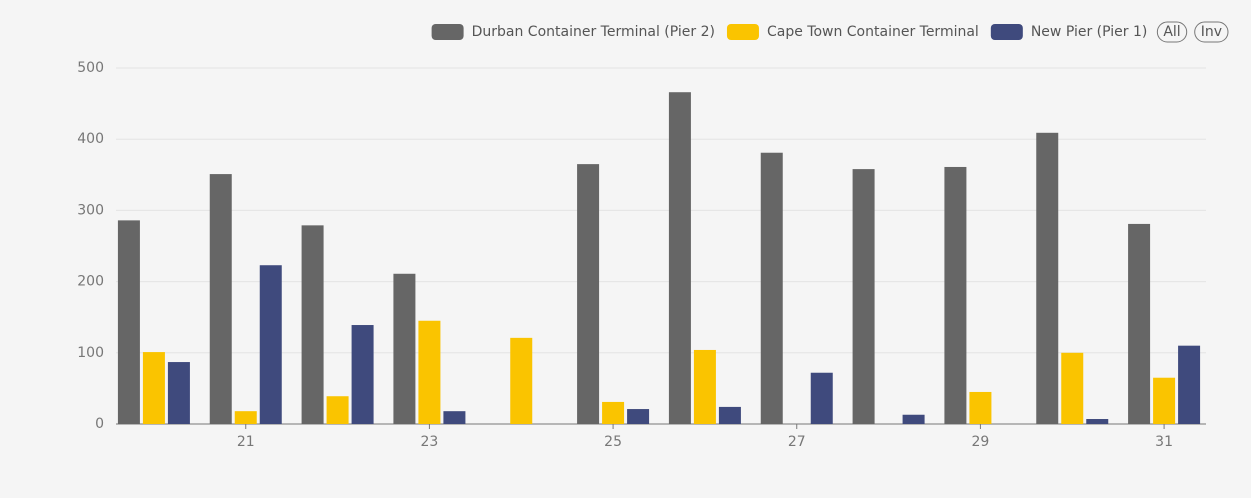 Image resolution: width=1251 pixels, height=498 pixels. I want to click on x-tick-label: 31, so click(1164, 442).